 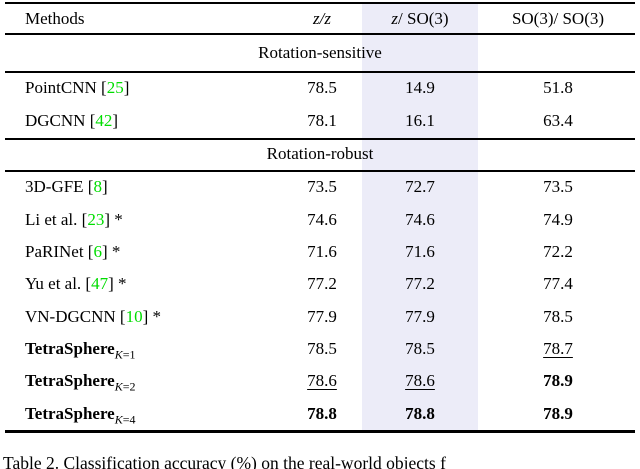 What do you see at coordinates (104, 121) in the screenshot?
I see `citation-number: 42` at bounding box center [104, 121].